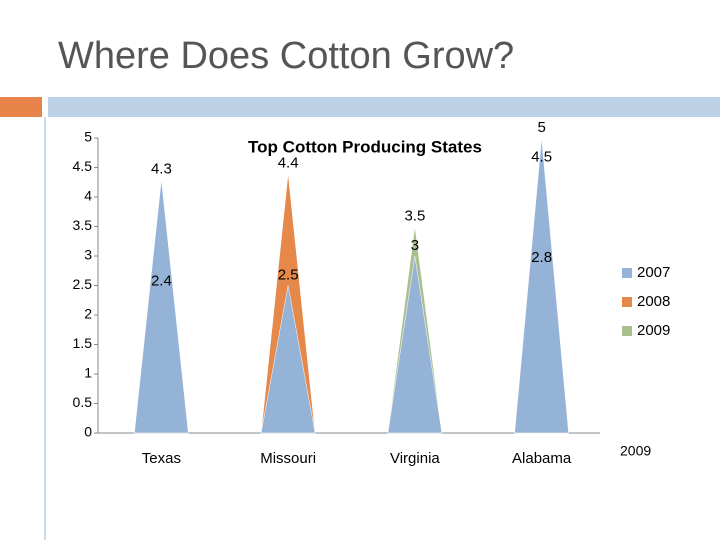 Image resolution: width=720 pixels, height=540 pixels. Describe the element at coordinates (542, 458) in the screenshot. I see `x-tick-label: Alabama` at that location.